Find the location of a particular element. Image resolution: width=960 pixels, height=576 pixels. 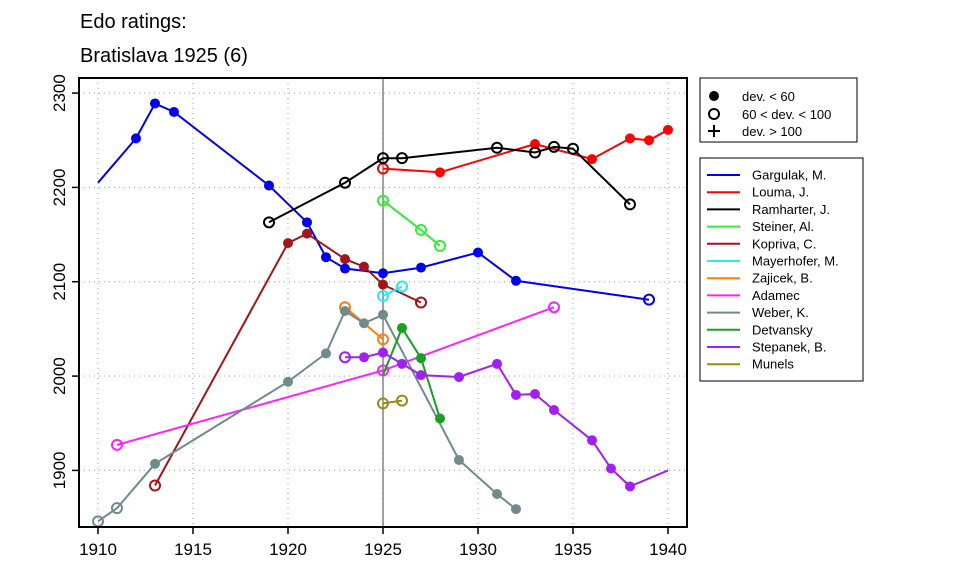

legend-label: Gargulak, M. is located at coordinates (789, 175).